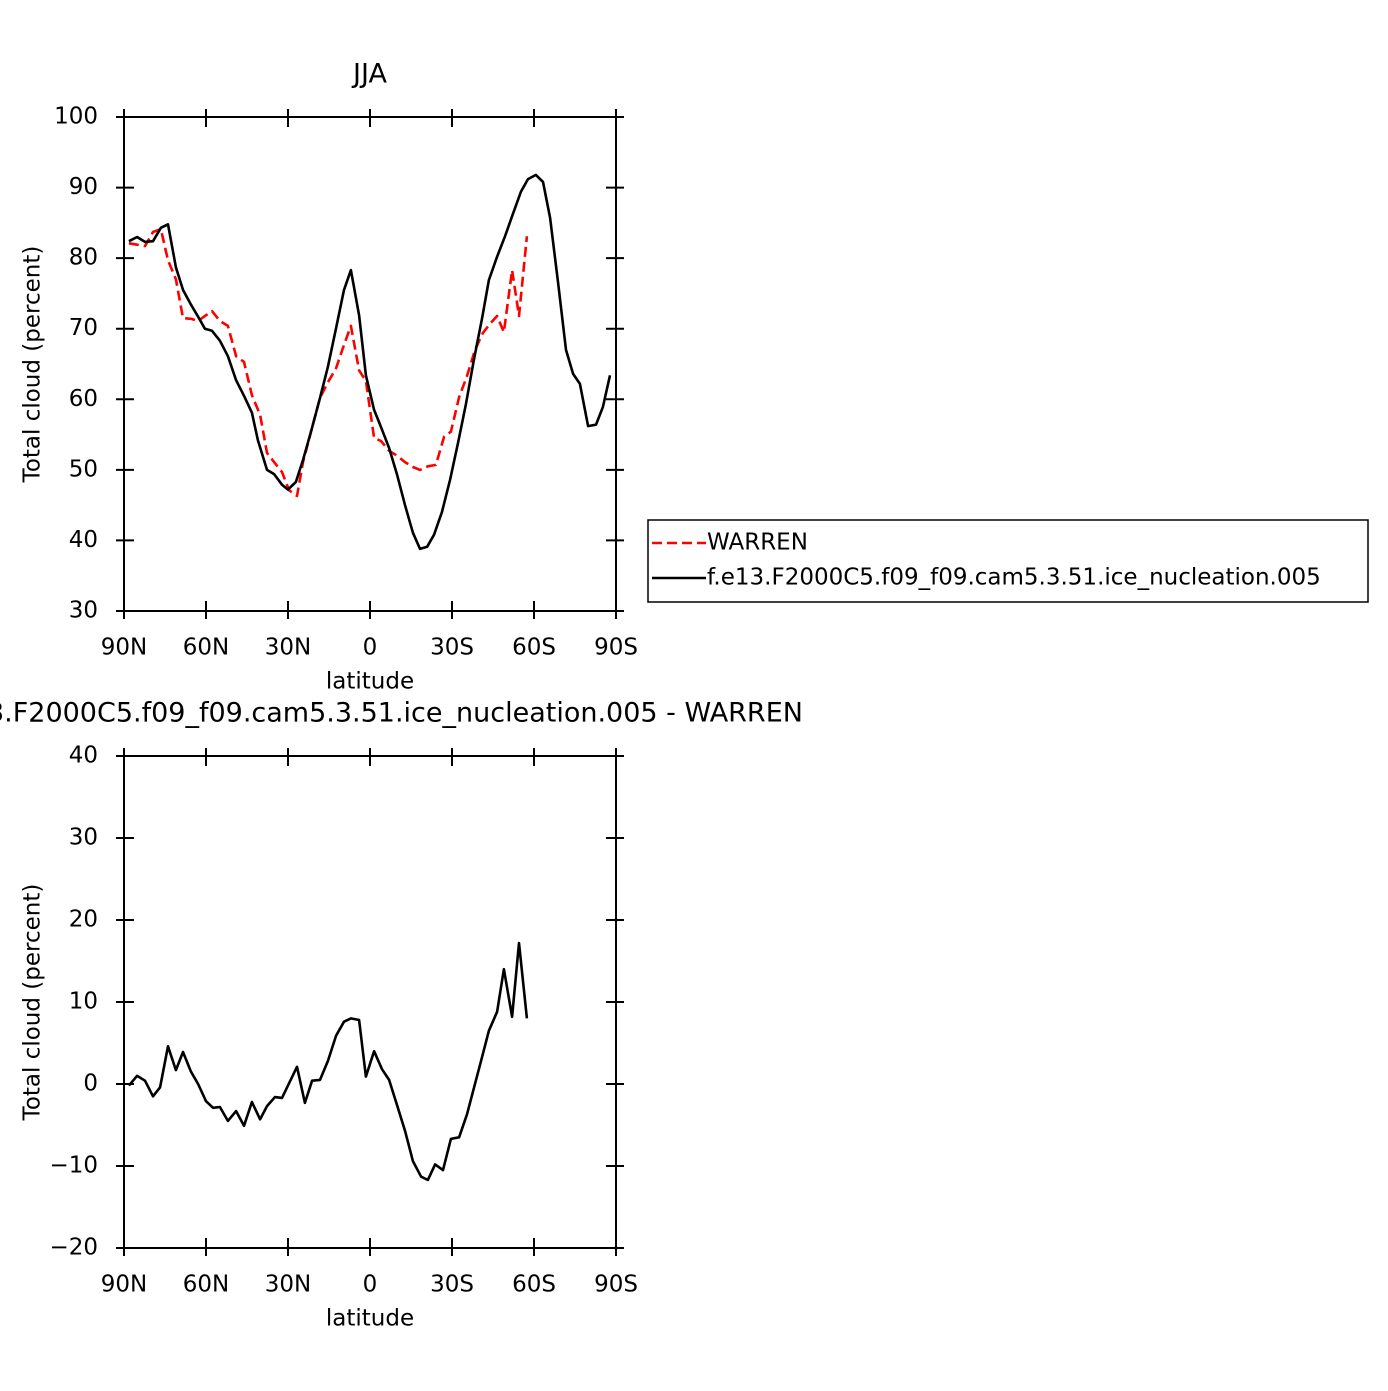  Describe the element at coordinates (83, 258) in the screenshot. I see `y-tick-label: 80` at that location.